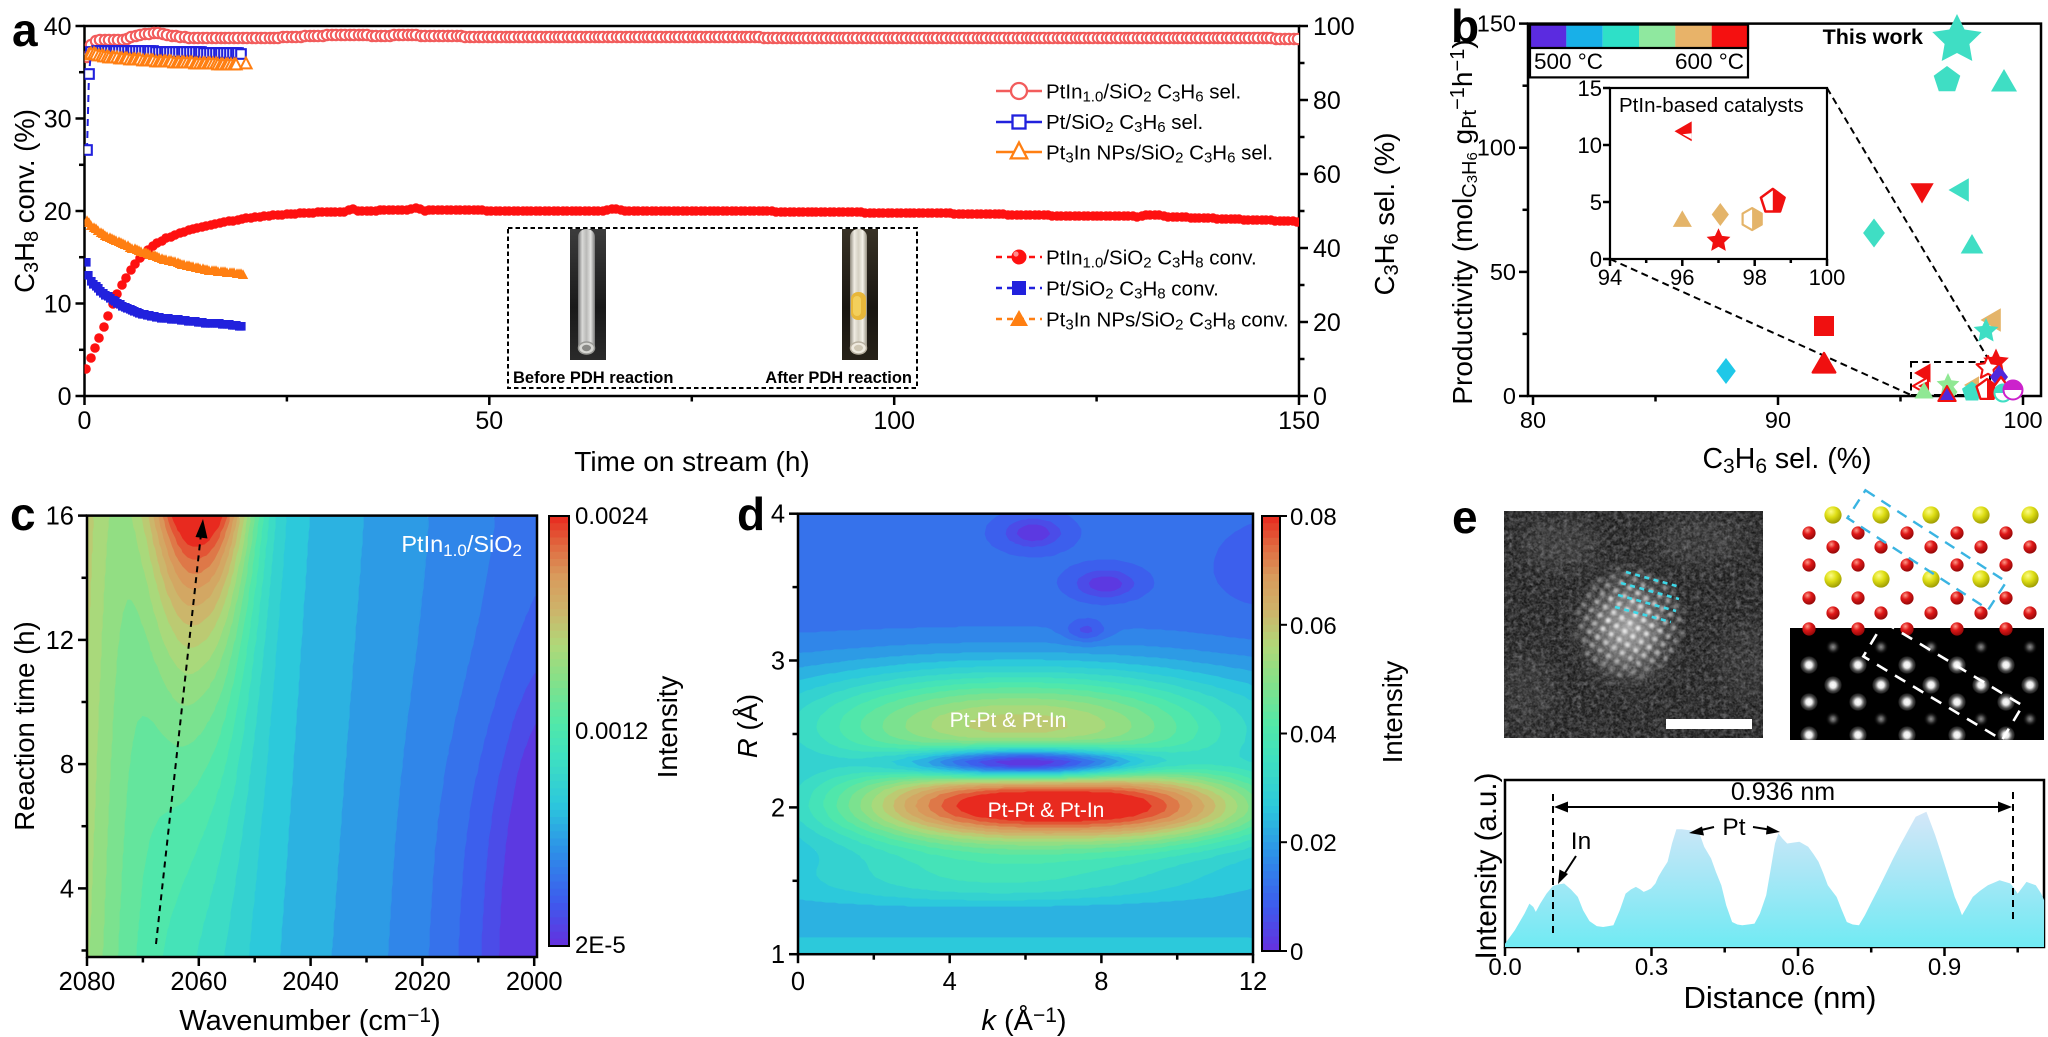  Describe the element at coordinates (1486, 866) in the screenshot. I see `svg-text: Intensity (a.u.)` at that location.